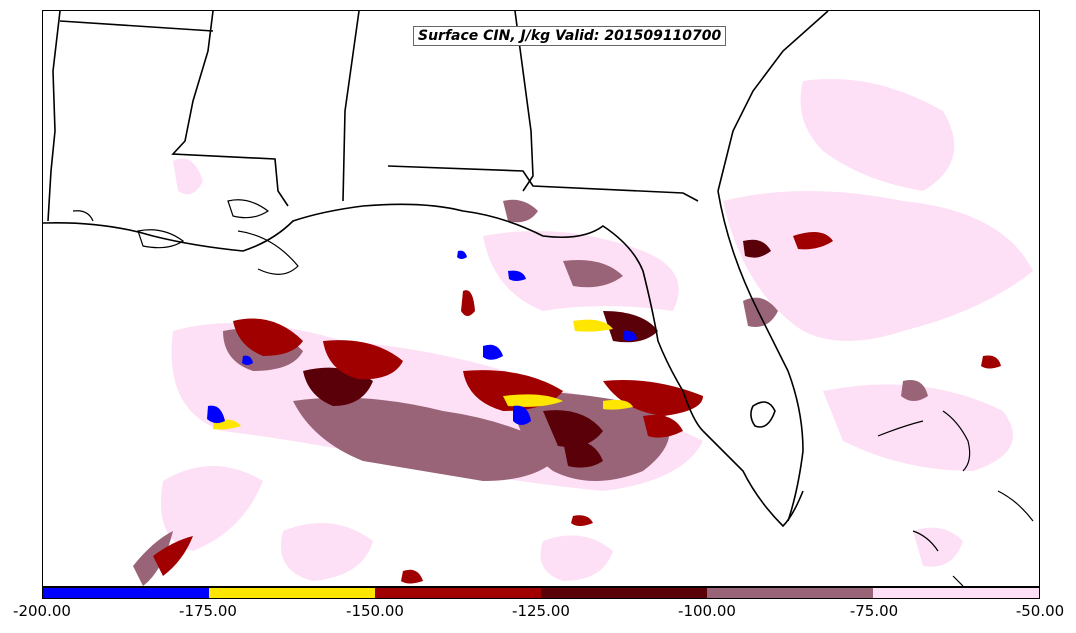 The width and height of the screenshot is (1076, 633). Describe the element at coordinates (42, 611) in the screenshot. I see `colorbar-label: -200.00` at that location.